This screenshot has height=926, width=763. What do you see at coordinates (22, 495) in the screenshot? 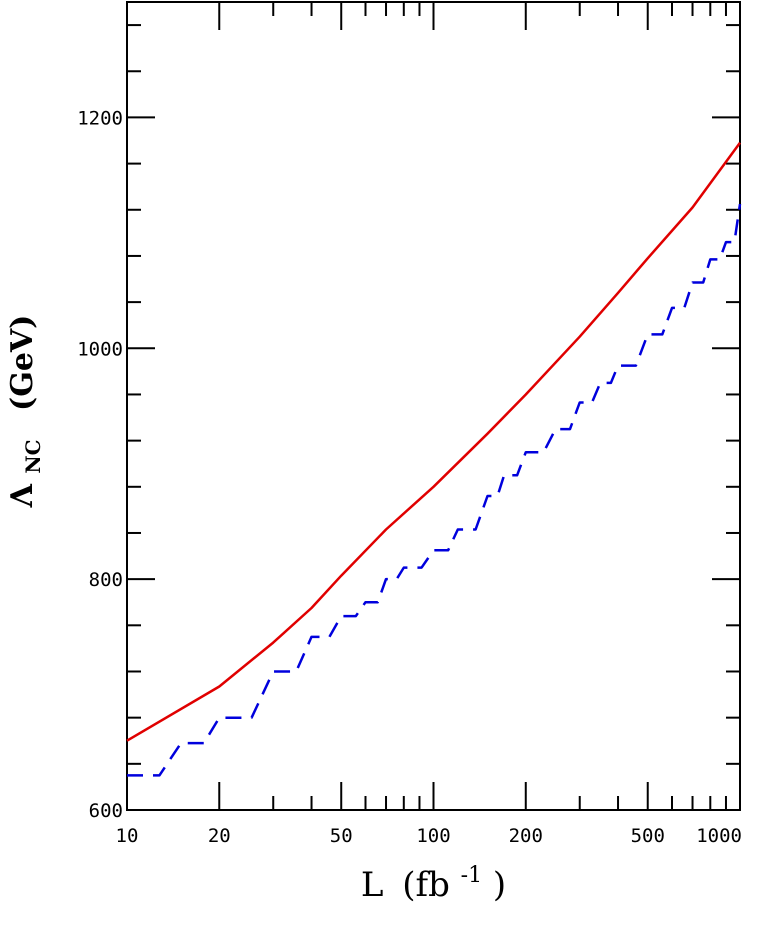
I see `y-axis-symbol: Λ` at bounding box center [22, 495].